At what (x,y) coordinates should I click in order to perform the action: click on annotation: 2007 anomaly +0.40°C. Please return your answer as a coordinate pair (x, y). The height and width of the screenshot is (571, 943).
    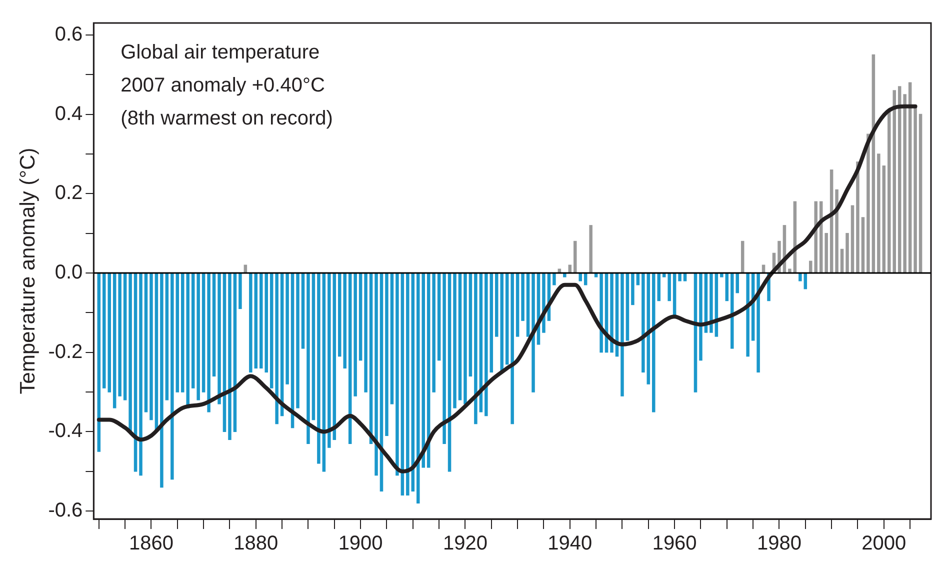
    Looking at the image, I should click on (222, 85).